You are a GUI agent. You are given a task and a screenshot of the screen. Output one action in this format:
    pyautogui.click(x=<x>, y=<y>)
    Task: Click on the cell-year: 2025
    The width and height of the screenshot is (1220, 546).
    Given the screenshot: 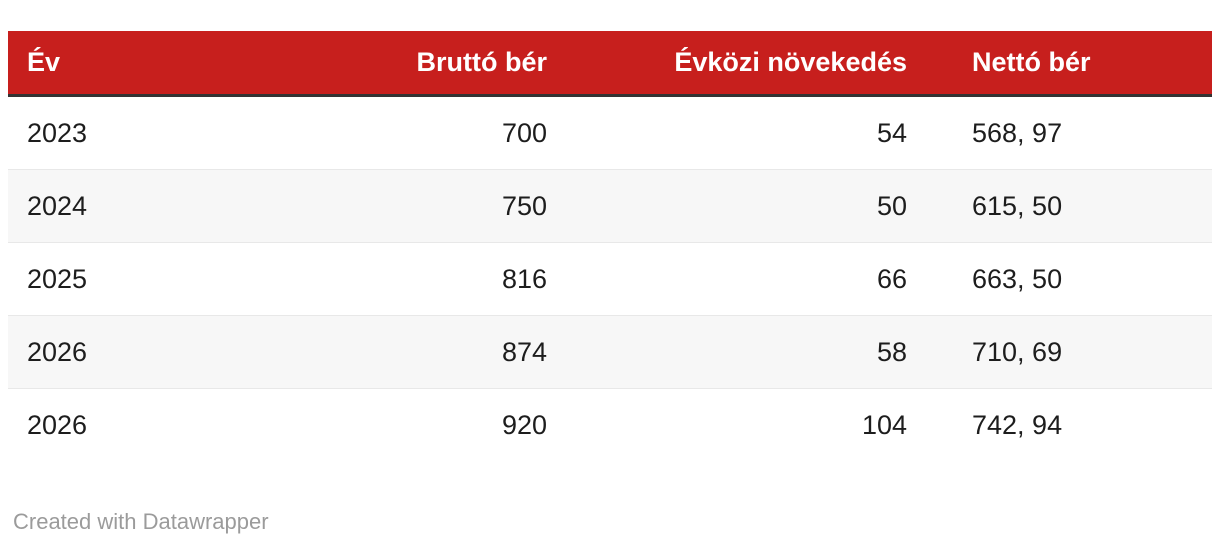 What is the action you would take?
    pyautogui.click(x=158, y=279)
    